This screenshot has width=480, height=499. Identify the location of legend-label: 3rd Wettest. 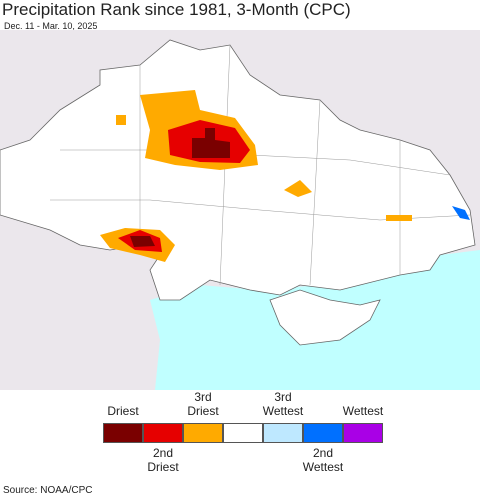
(283, 404).